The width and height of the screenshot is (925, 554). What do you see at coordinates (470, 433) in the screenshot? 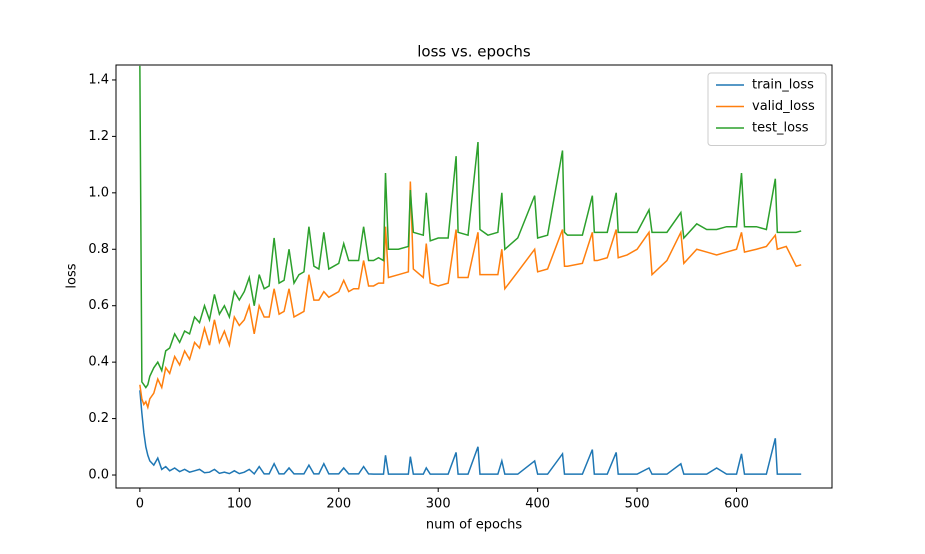
I see `line-series` at bounding box center [470, 433].